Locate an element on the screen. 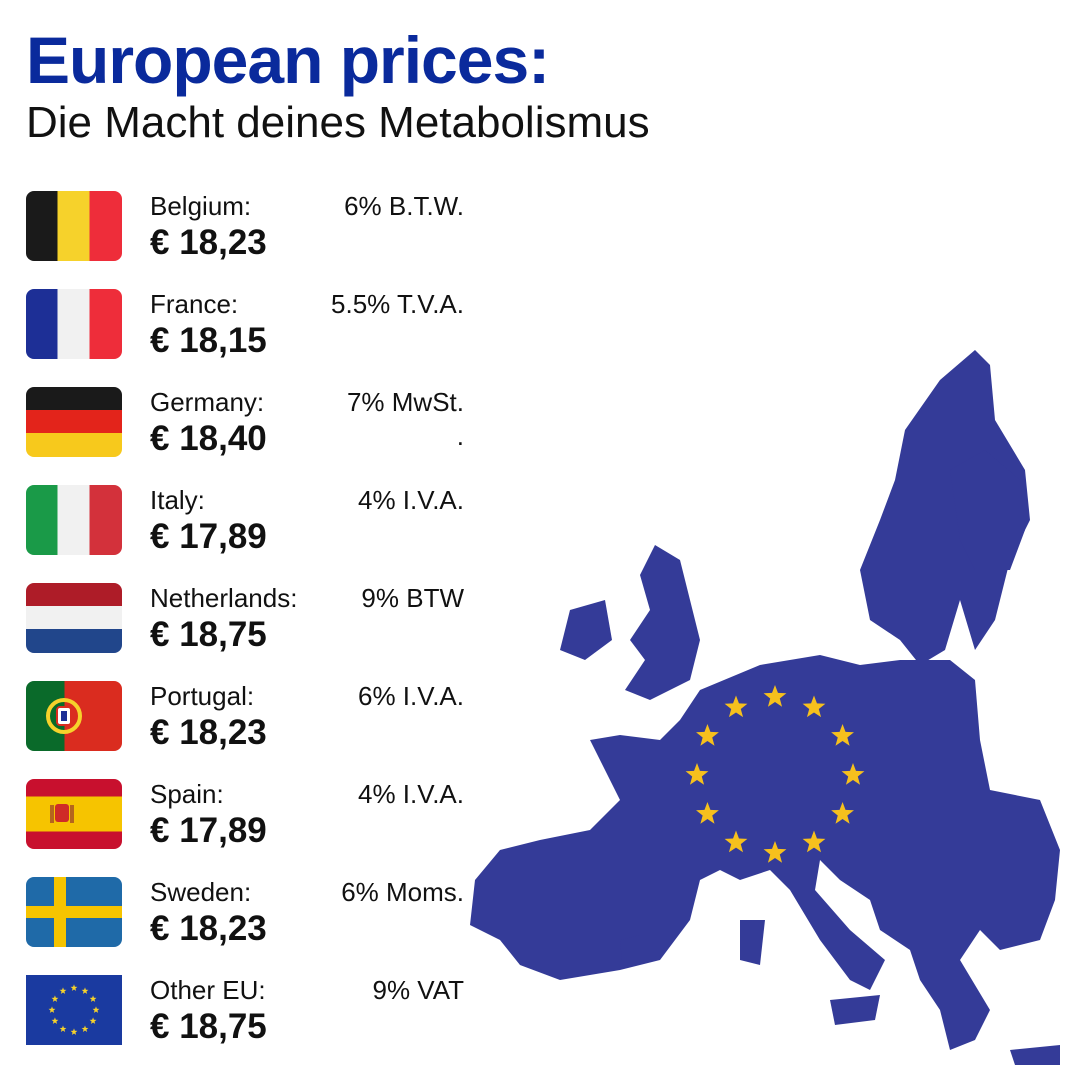 The height and width of the screenshot is (1080, 1080). map-stars is located at coordinates (775, 774).